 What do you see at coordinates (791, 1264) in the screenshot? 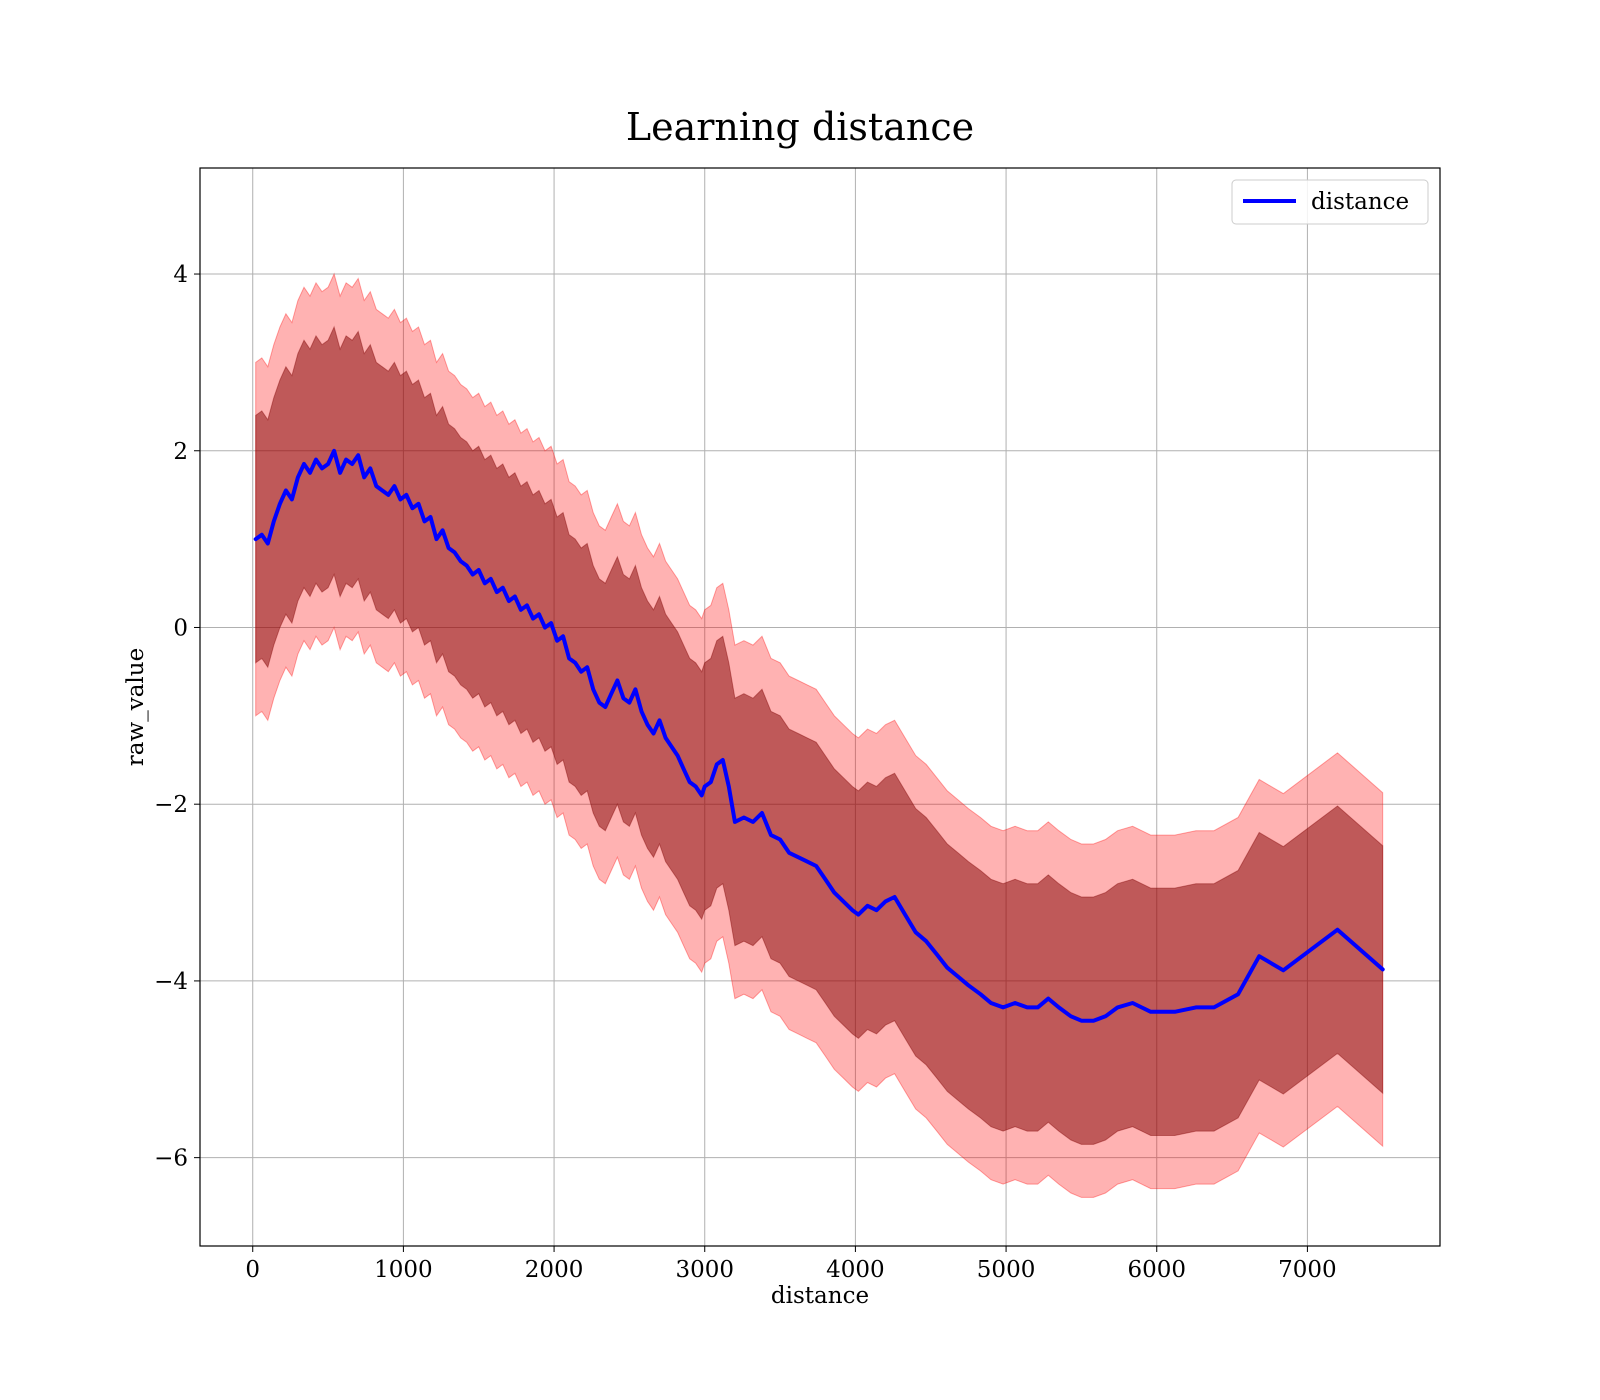
I see `x-ticks: 0 1000 2000 3000 4000 5000 6000 7000` at bounding box center [791, 1264].